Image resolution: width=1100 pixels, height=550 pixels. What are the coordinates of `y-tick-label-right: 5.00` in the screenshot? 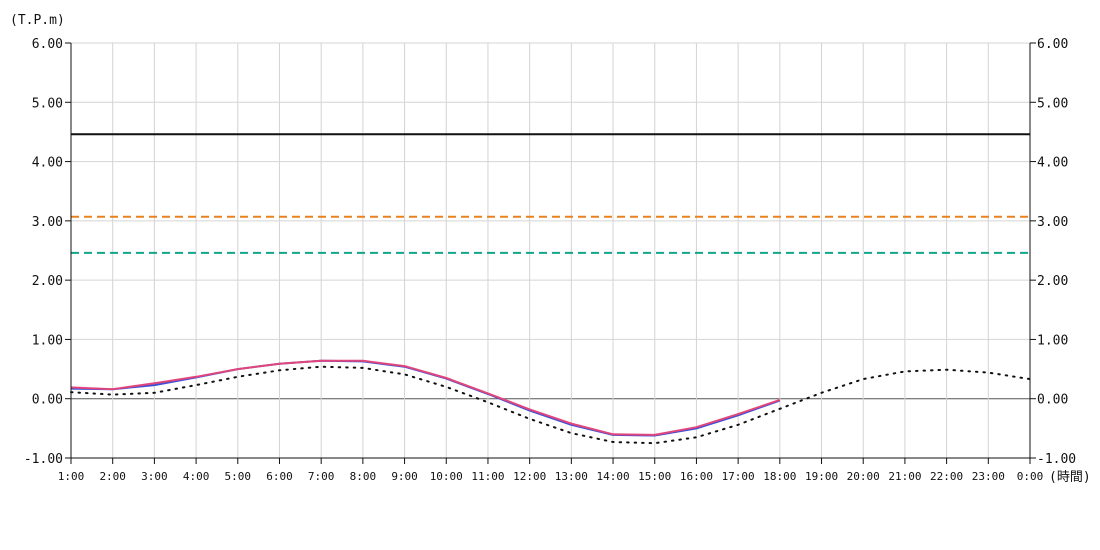 It's located at (1052, 103).